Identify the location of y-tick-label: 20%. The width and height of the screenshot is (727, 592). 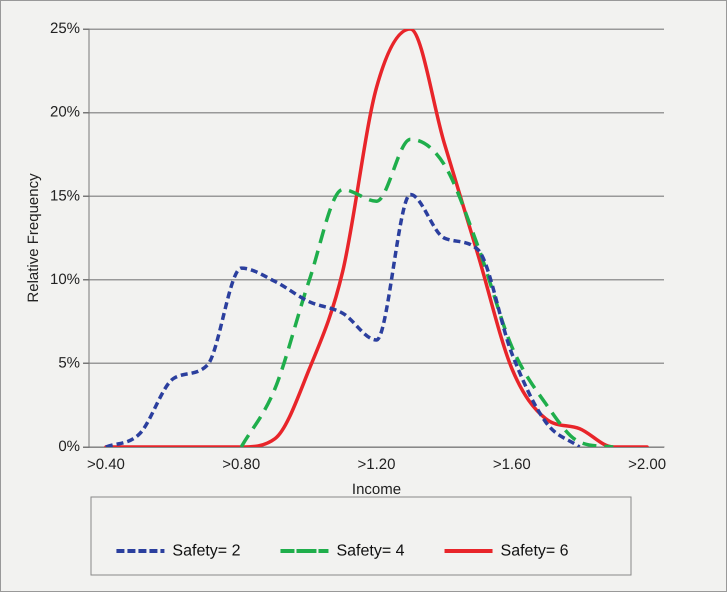
(65, 112).